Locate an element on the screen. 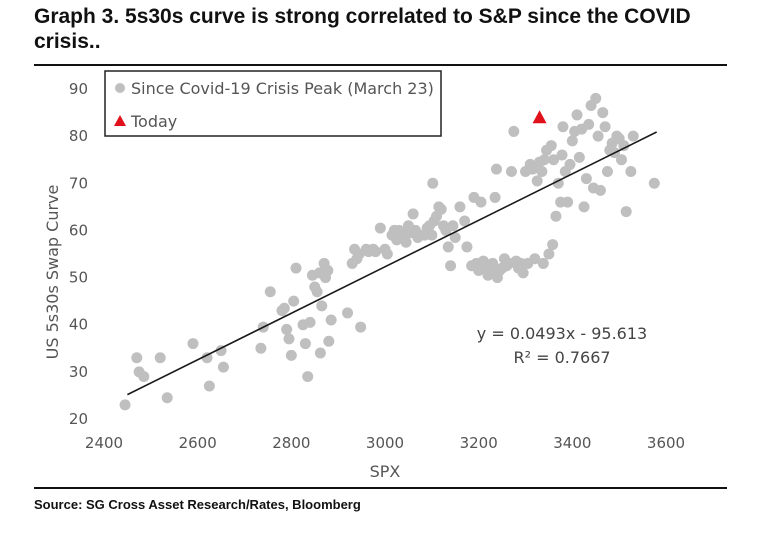 Image resolution: width=760 pixels, height=546 pixels. x-tick-label: 2800 is located at coordinates (291, 443).